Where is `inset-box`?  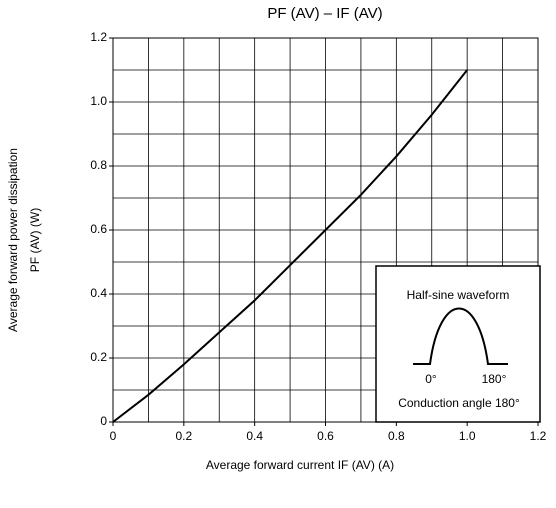 inset-box is located at coordinates (458, 344).